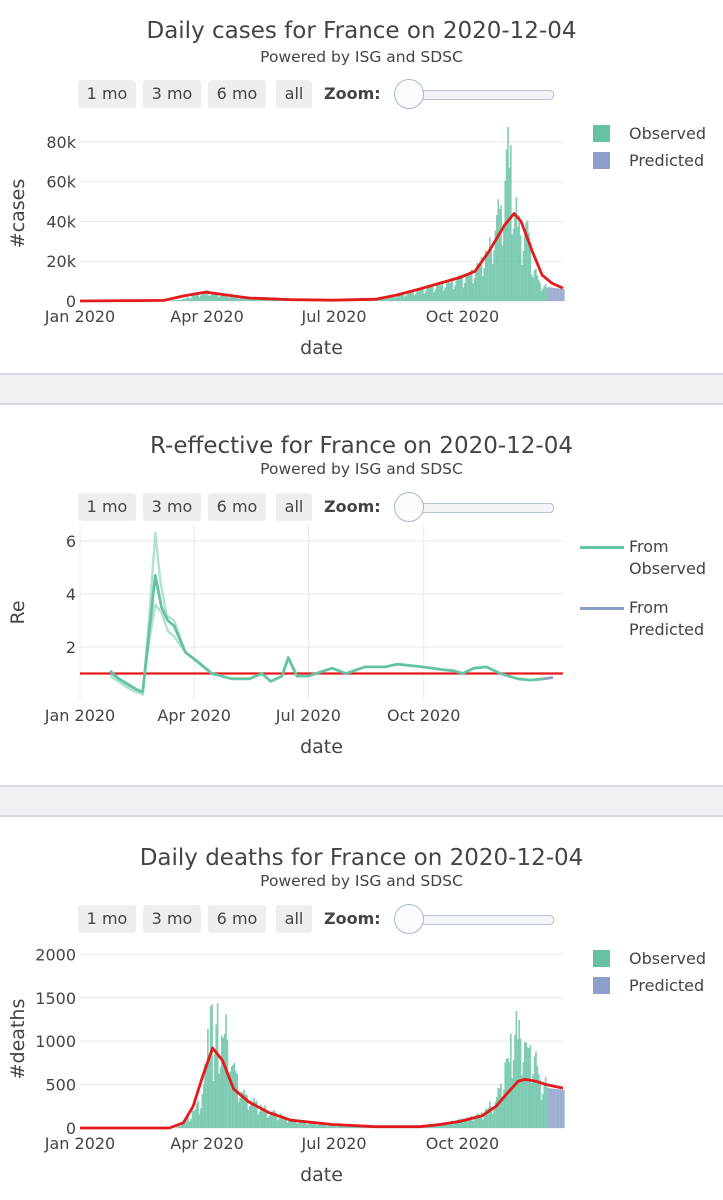  I want to click on x-tick-label: Apr 2020, so click(206, 316).